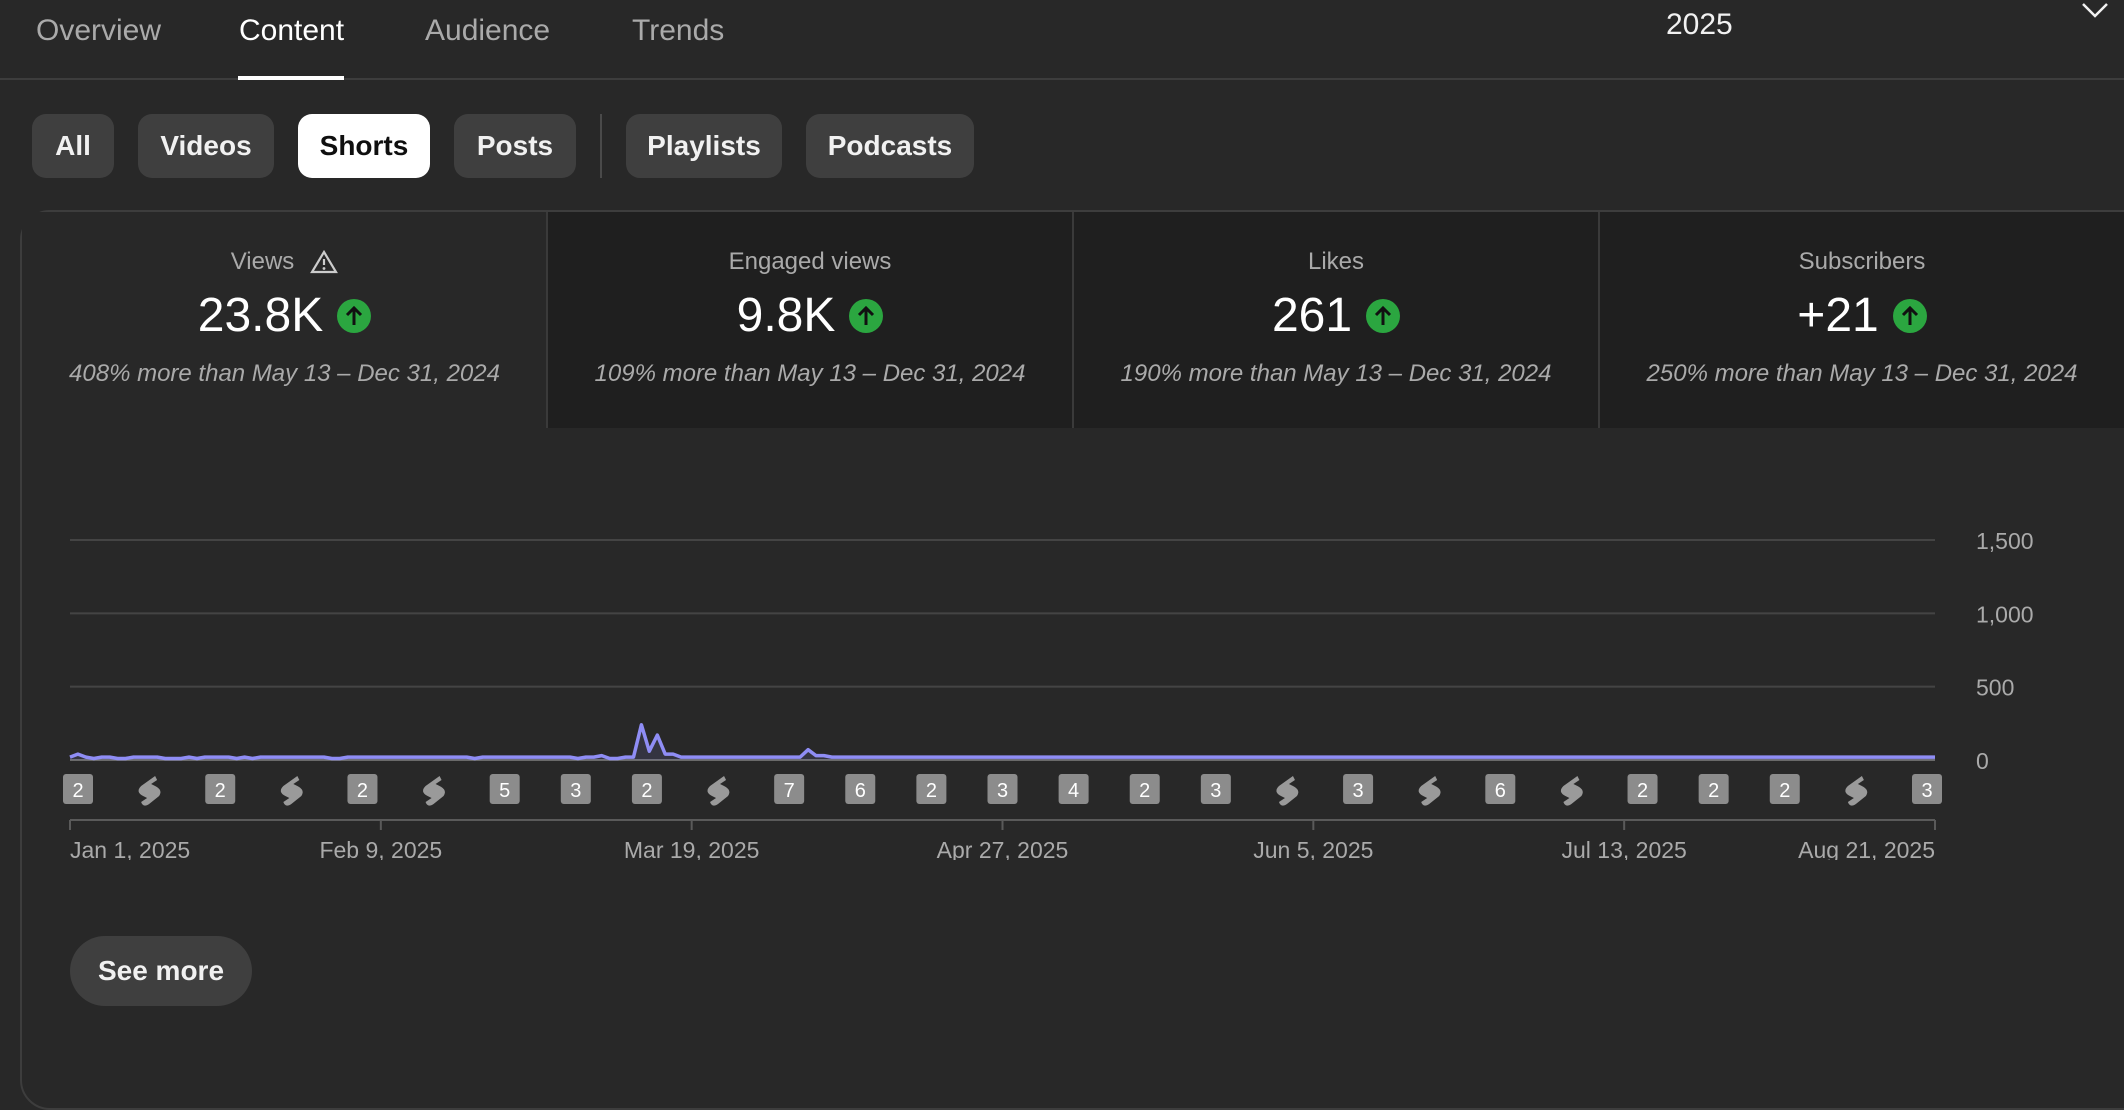 Image resolution: width=2124 pixels, height=1110 pixels. What do you see at coordinates (1002, 742) in the screenshot?
I see `series-line` at bounding box center [1002, 742].